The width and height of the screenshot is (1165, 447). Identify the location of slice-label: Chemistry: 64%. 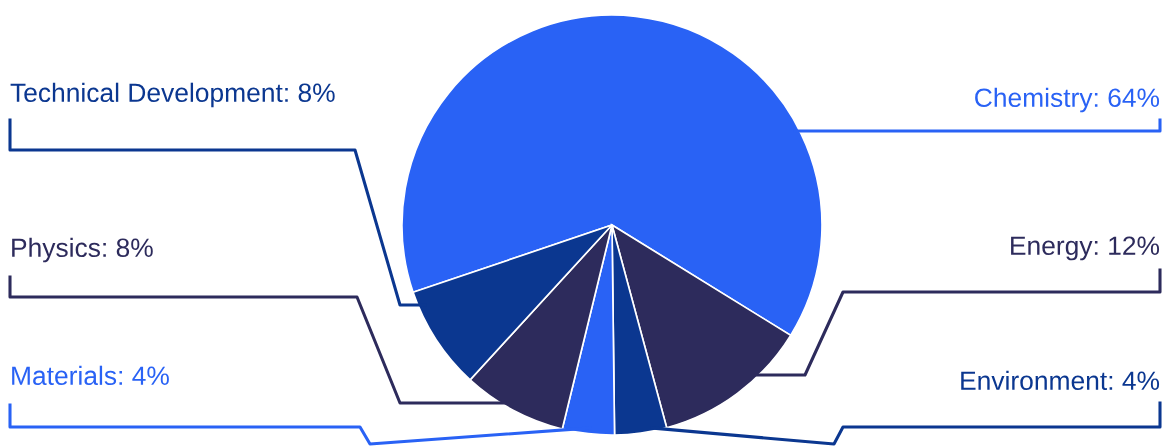
(1067, 100).